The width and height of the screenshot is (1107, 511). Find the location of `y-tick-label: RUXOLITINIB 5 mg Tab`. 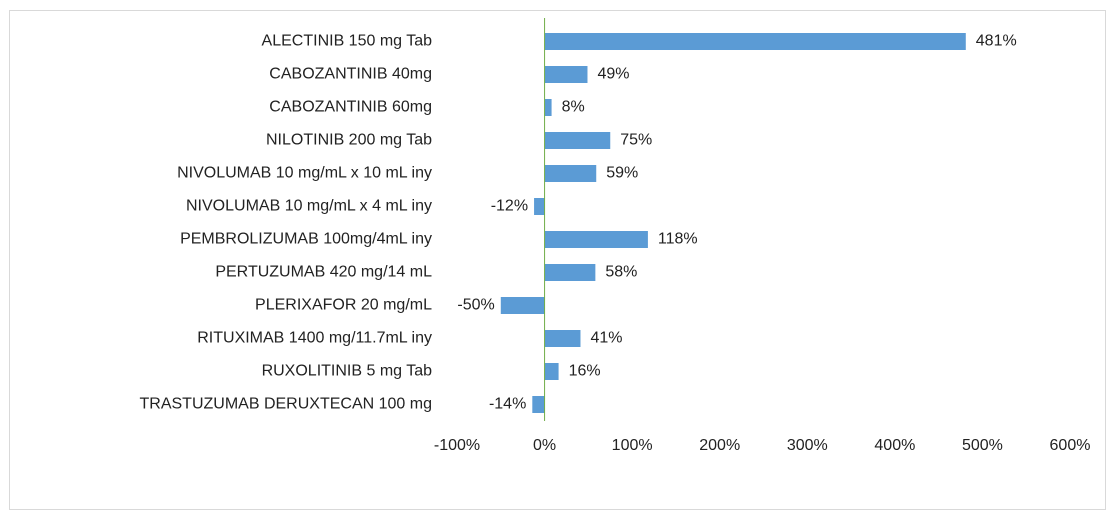

y-tick-label: RUXOLITINIB 5 mg Tab is located at coordinates (347, 371).